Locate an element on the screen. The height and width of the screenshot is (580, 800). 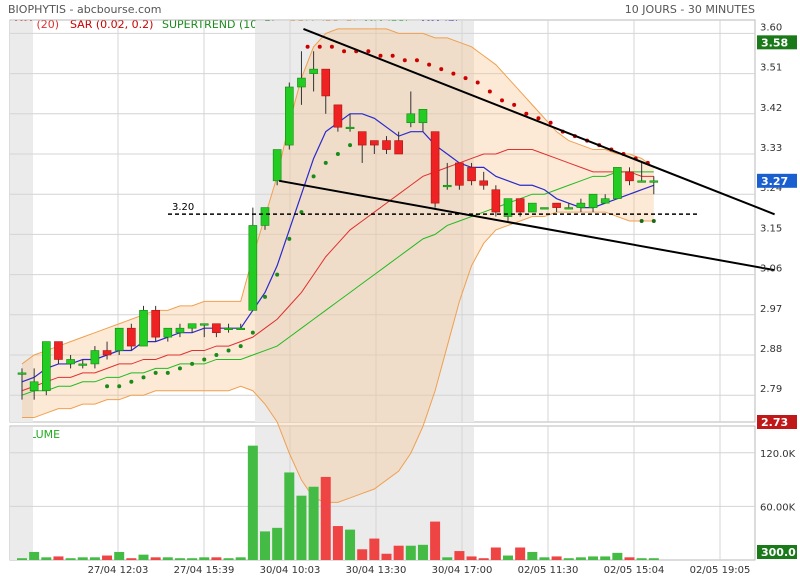
price-tick-label: 3.06 is located at coordinates (771, 269).